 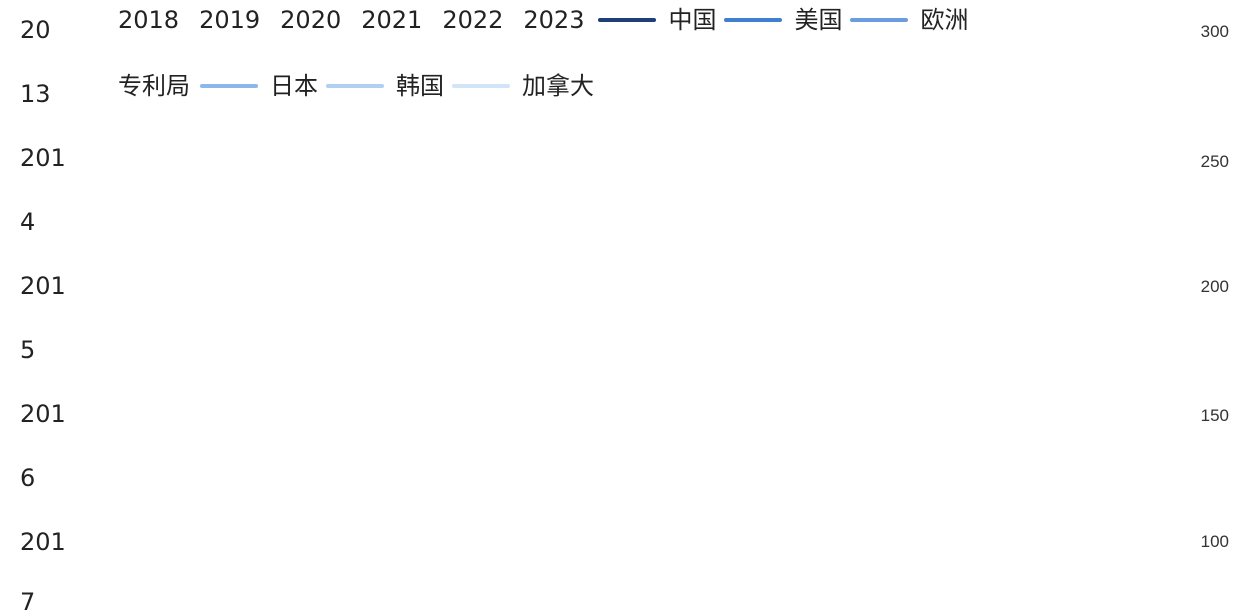 What do you see at coordinates (753, 20) in the screenshot?
I see `legend-swatch-usa` at bounding box center [753, 20].